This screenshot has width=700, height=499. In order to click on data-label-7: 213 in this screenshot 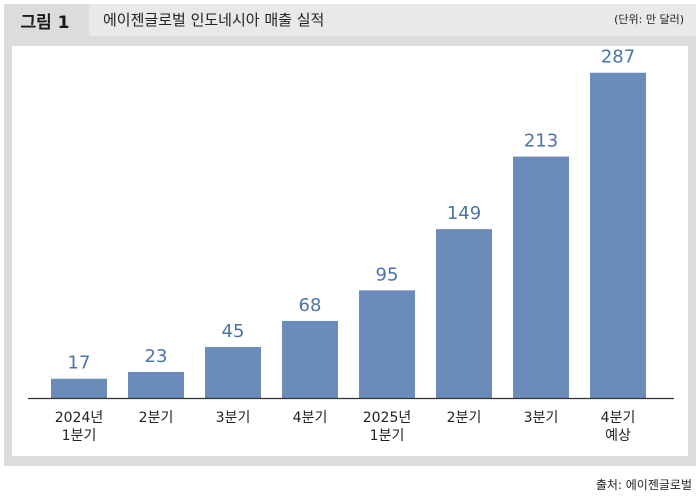, I will do `click(541, 141)`.